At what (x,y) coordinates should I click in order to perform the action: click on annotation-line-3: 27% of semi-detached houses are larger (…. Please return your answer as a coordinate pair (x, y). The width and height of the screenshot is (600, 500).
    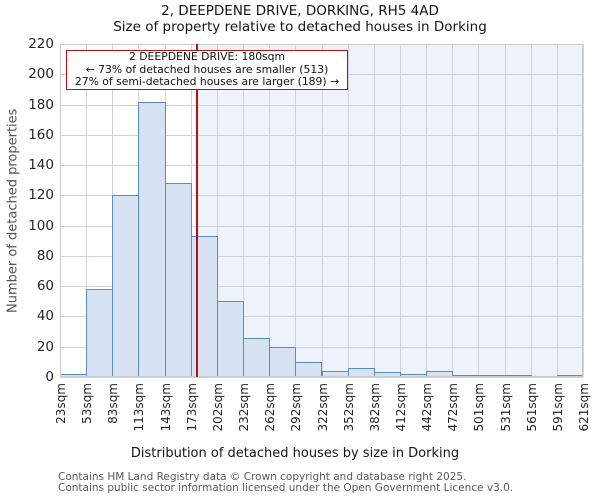
    Looking at the image, I should click on (207, 82).